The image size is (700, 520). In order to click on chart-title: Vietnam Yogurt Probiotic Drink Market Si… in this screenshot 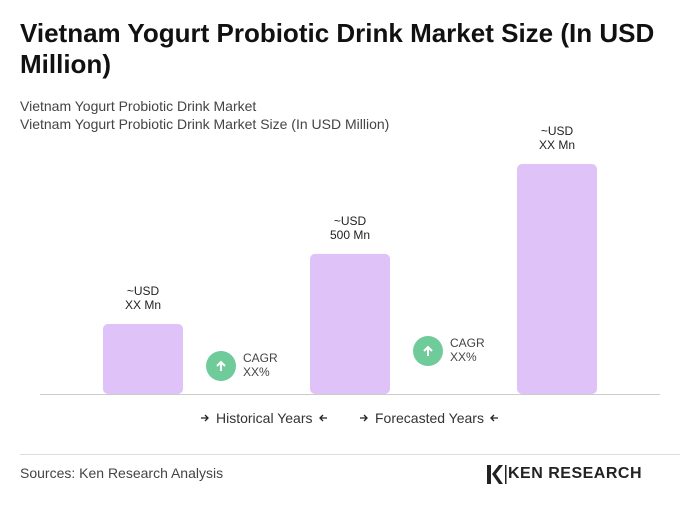, I will do `click(337, 48)`.